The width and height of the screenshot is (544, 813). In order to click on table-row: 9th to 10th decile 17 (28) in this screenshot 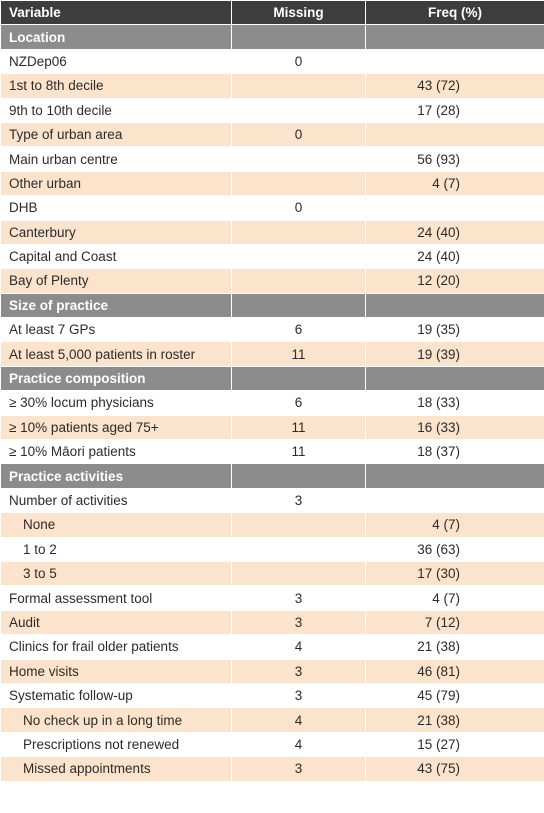, I will do `click(272, 110)`.